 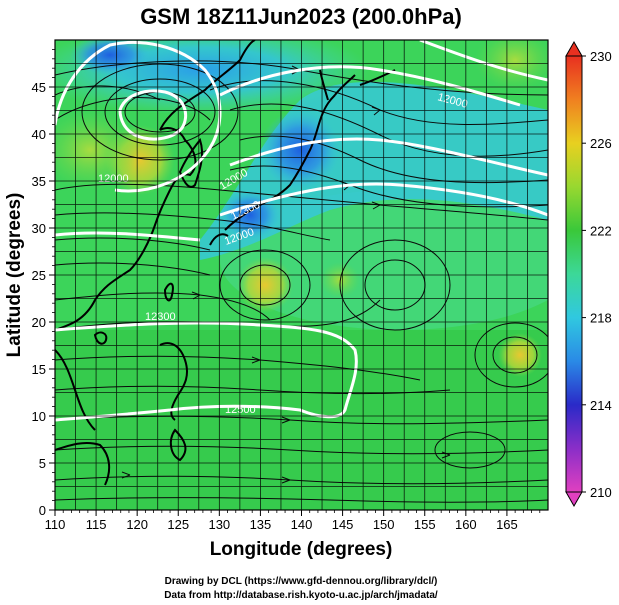 I want to click on x-tick-label: 120, so click(x=137, y=524).